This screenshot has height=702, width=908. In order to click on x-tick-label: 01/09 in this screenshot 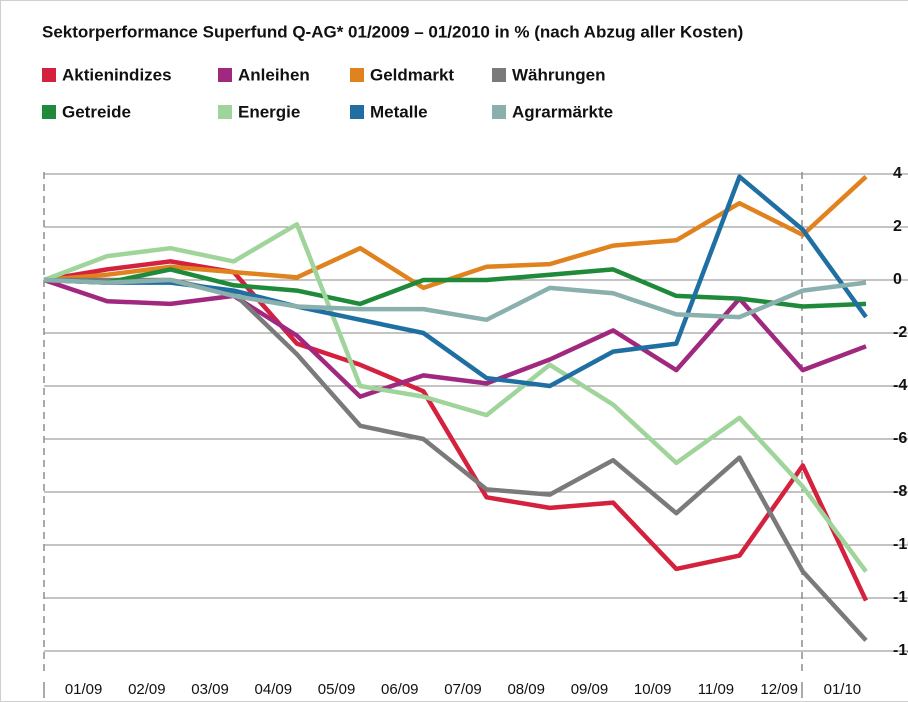, I will do `click(84, 689)`.